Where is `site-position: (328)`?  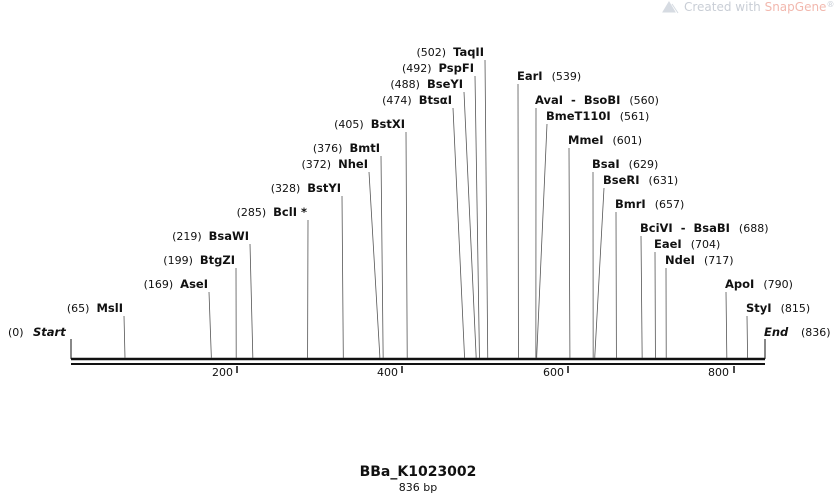
site-position: (328) is located at coordinates (286, 188).